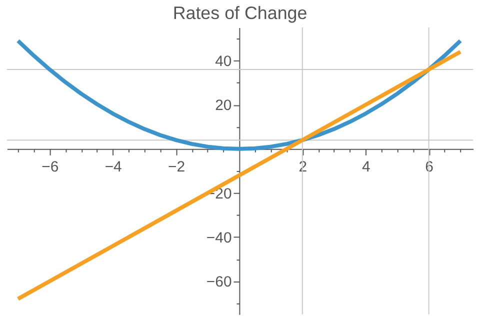 This screenshot has width=480, height=324. What do you see at coordinates (219, 238) in the screenshot?
I see `y-tick-label: −40` at bounding box center [219, 238].